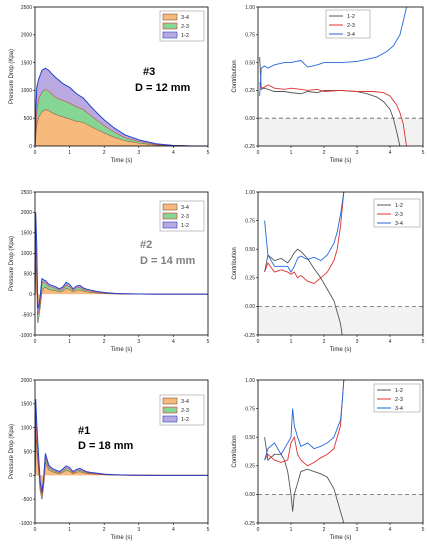 This screenshot has height=550, width=427. Describe the element at coordinates (106, 438) in the screenshot. I see `row-label-1: #1 D = 18 mm` at that location.